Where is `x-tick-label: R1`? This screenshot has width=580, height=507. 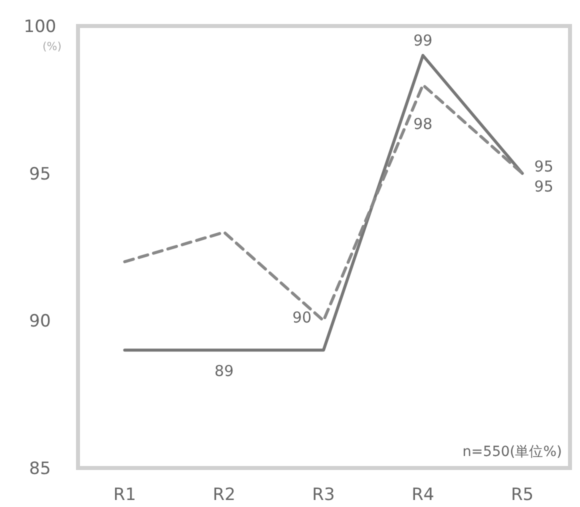 x-tick-label: R1 is located at coordinates (124, 495).